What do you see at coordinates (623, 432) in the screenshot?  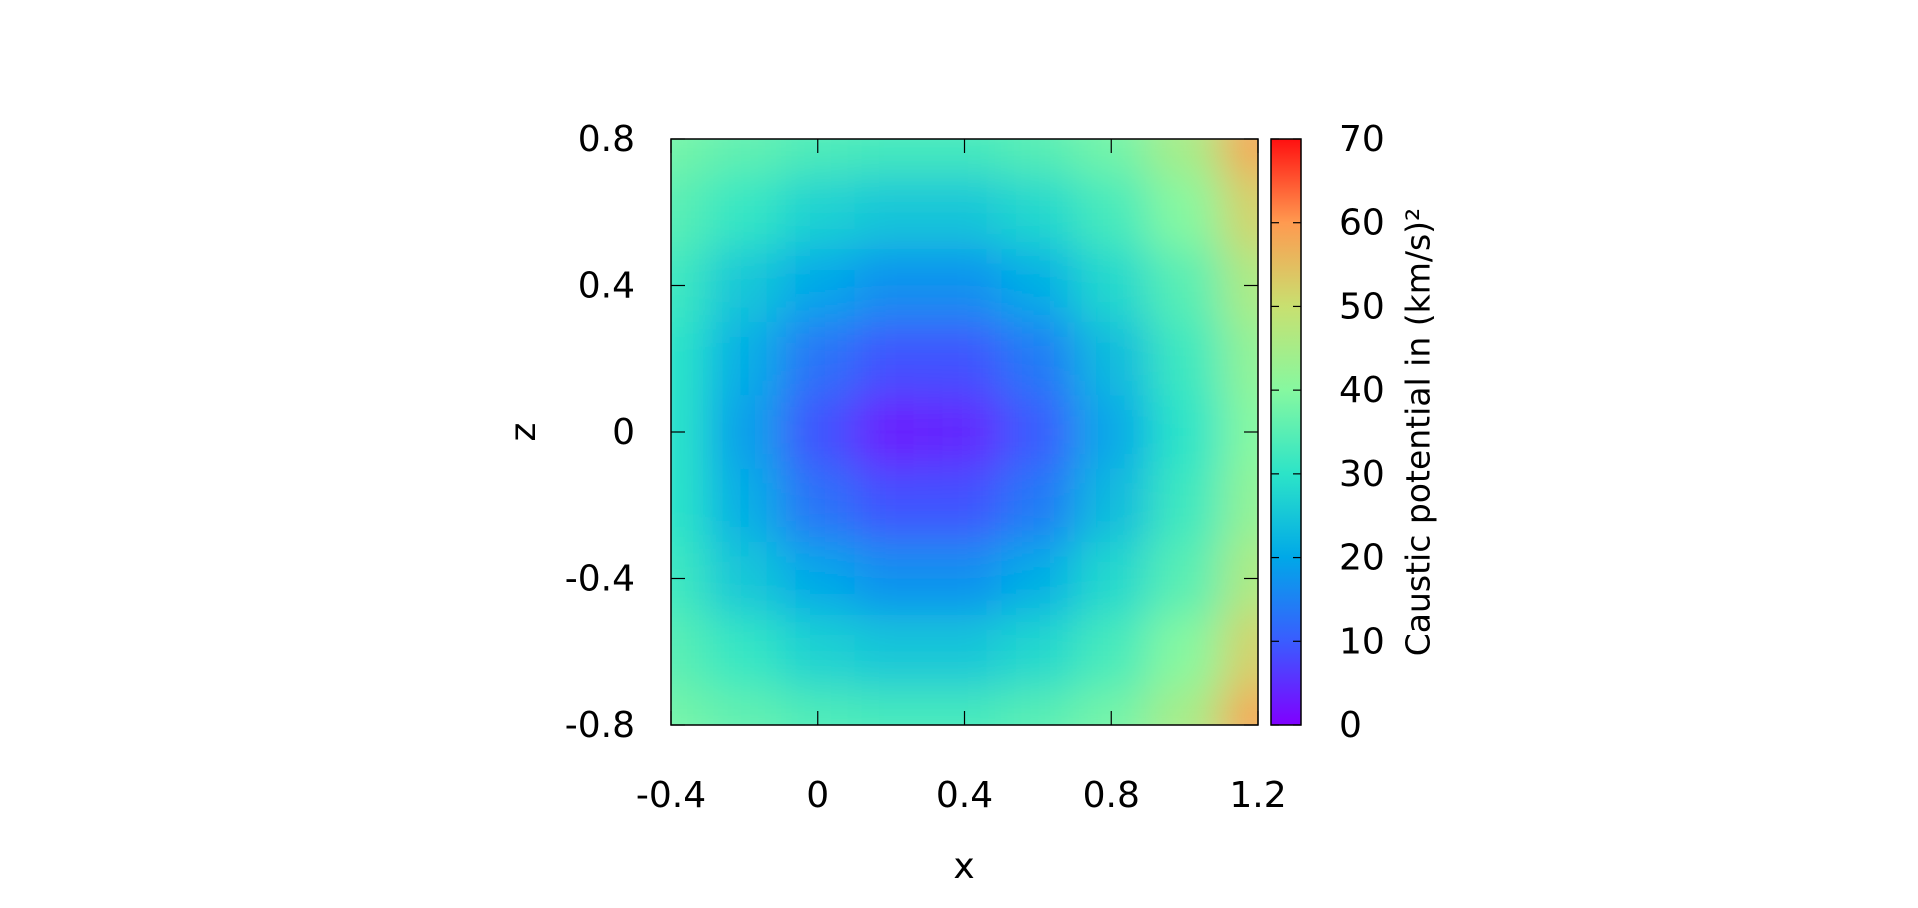 I see `y-tick-label: 0` at bounding box center [623, 432].